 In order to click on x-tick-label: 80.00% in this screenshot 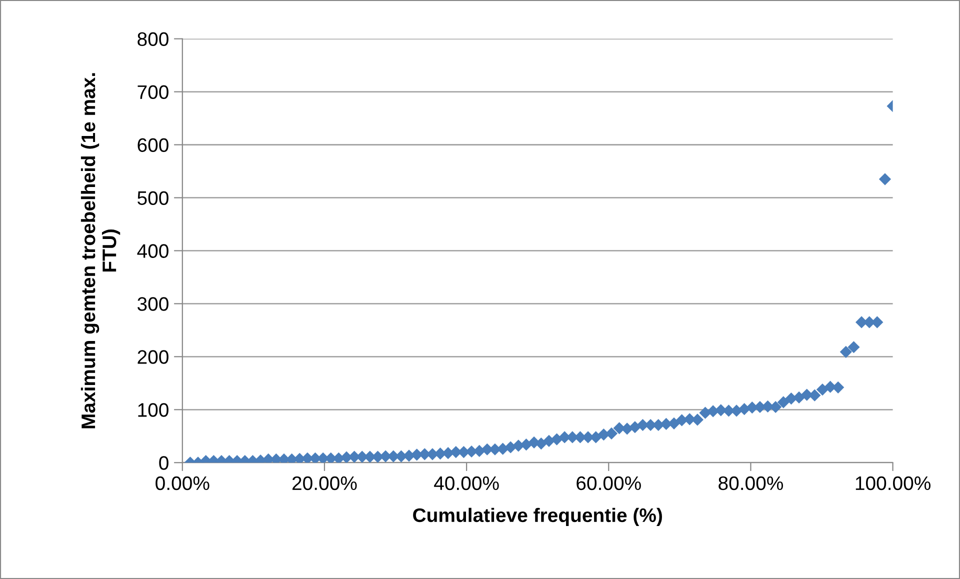, I will do `click(751, 483)`.